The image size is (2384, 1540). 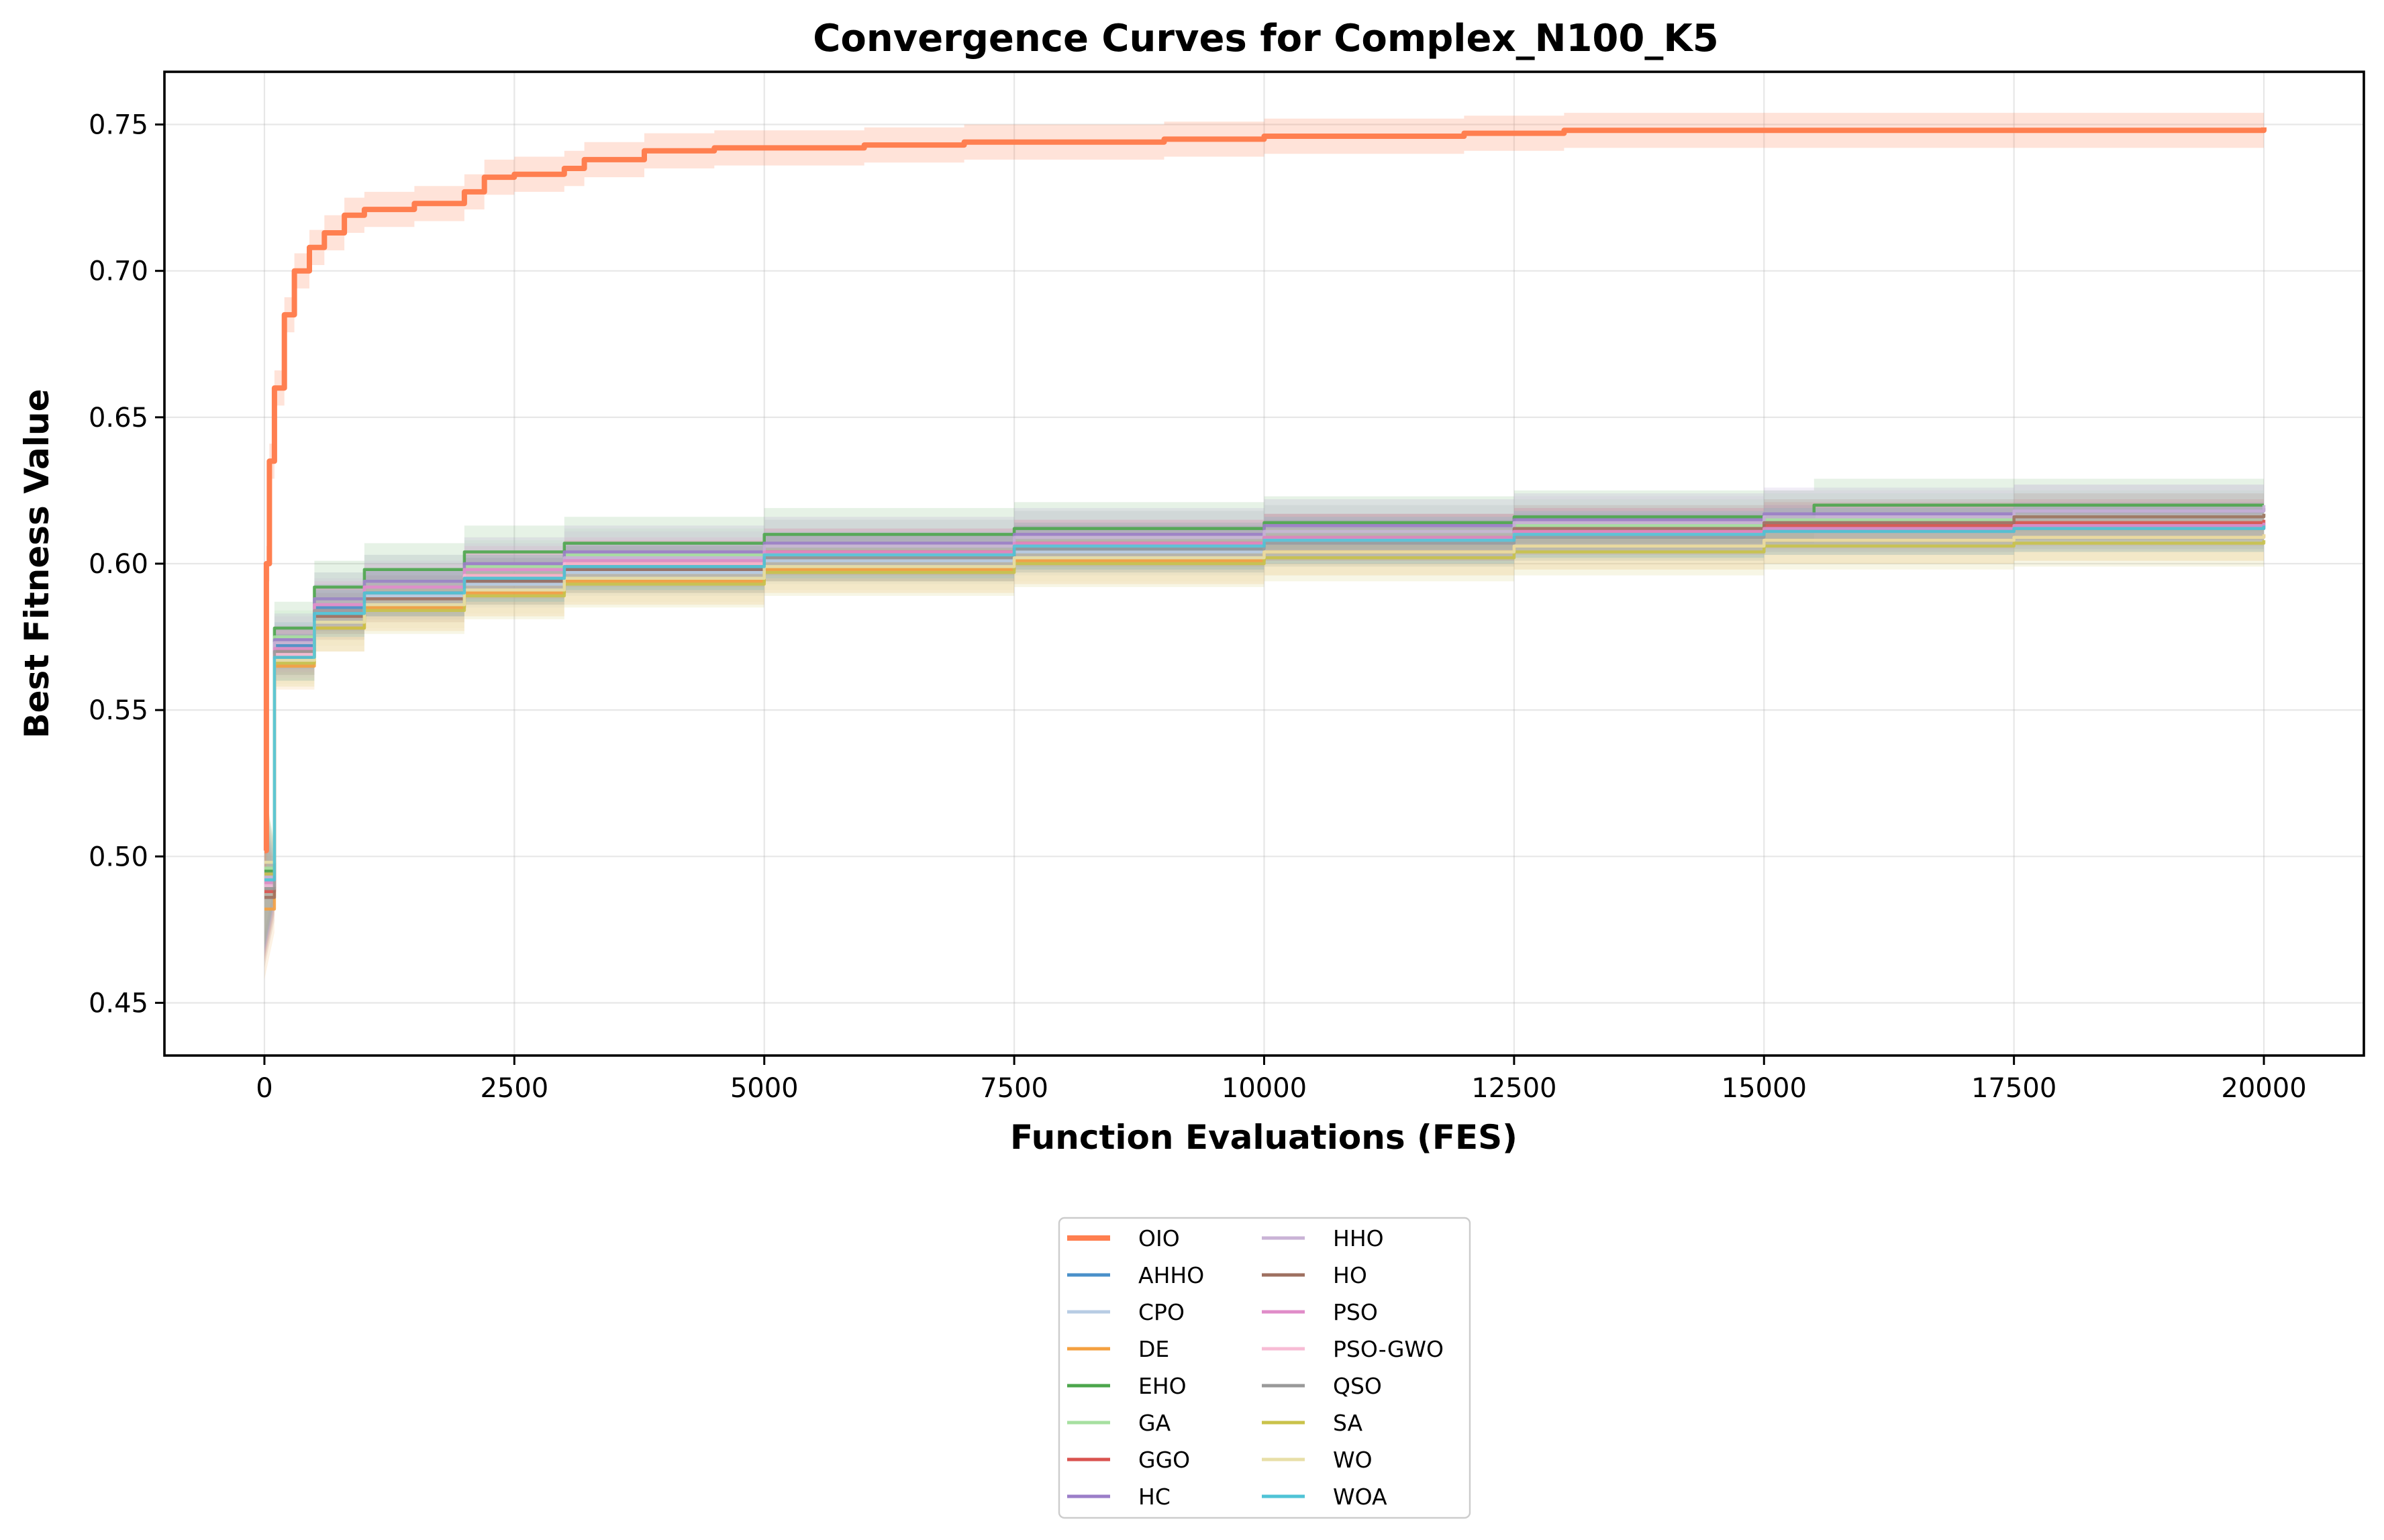 I want to click on x-tick-label: 2500, so click(x=514, y=1088).